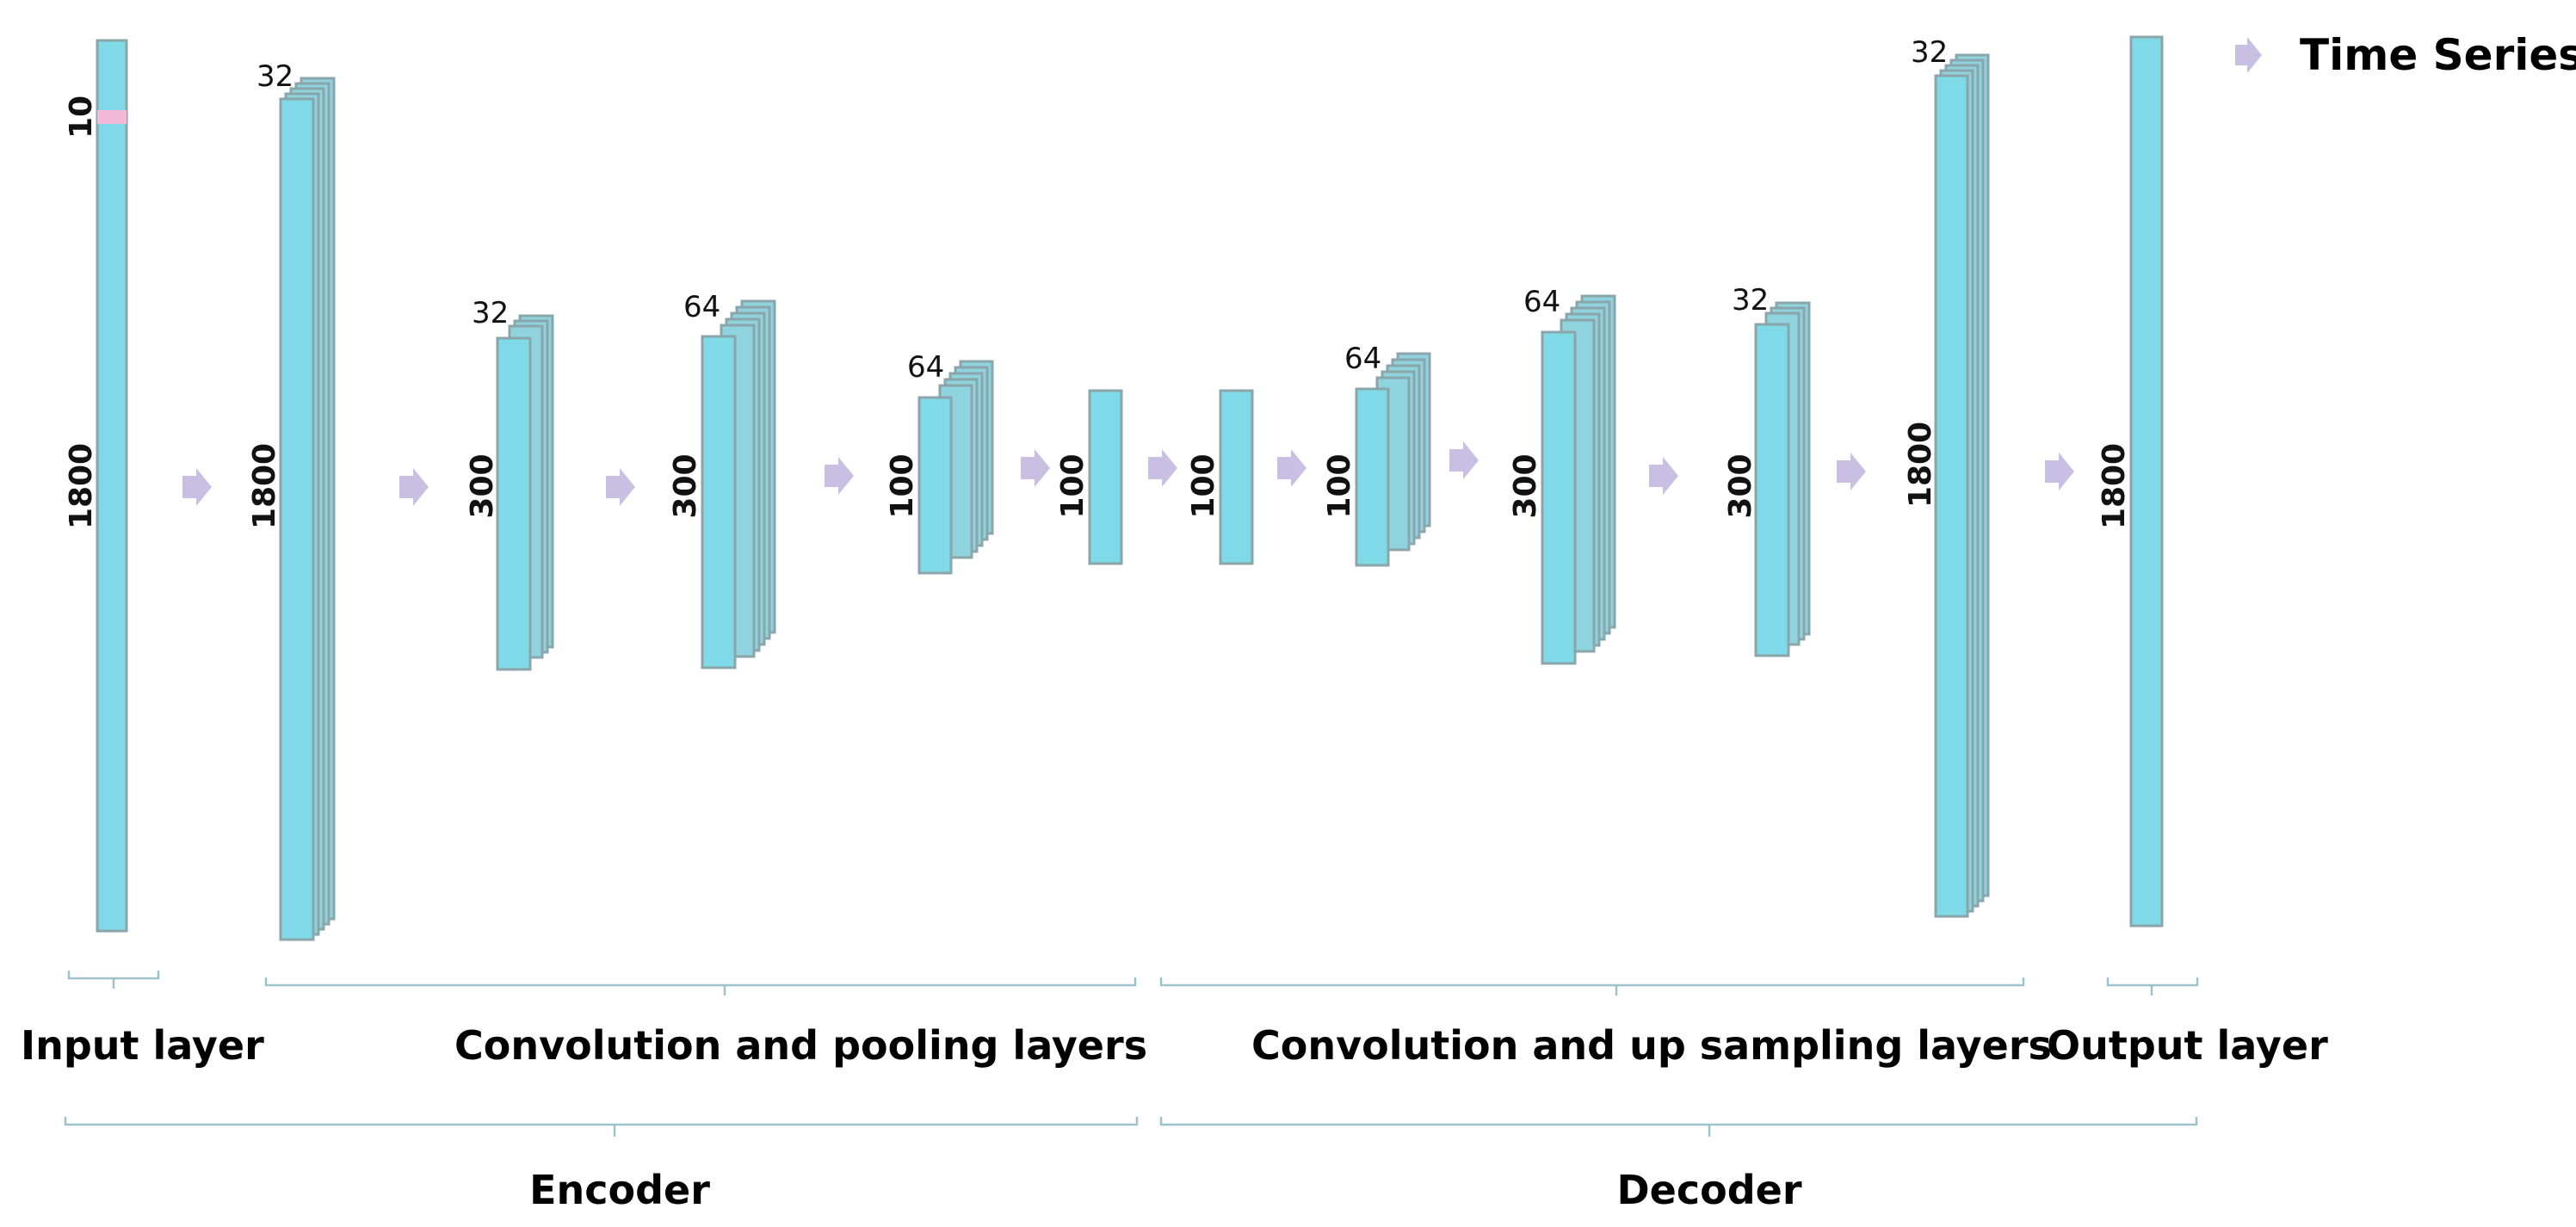 The height and width of the screenshot is (1227, 2576). What do you see at coordinates (142, 1045) in the screenshot?
I see `input-layer-label: Input layer` at bounding box center [142, 1045].